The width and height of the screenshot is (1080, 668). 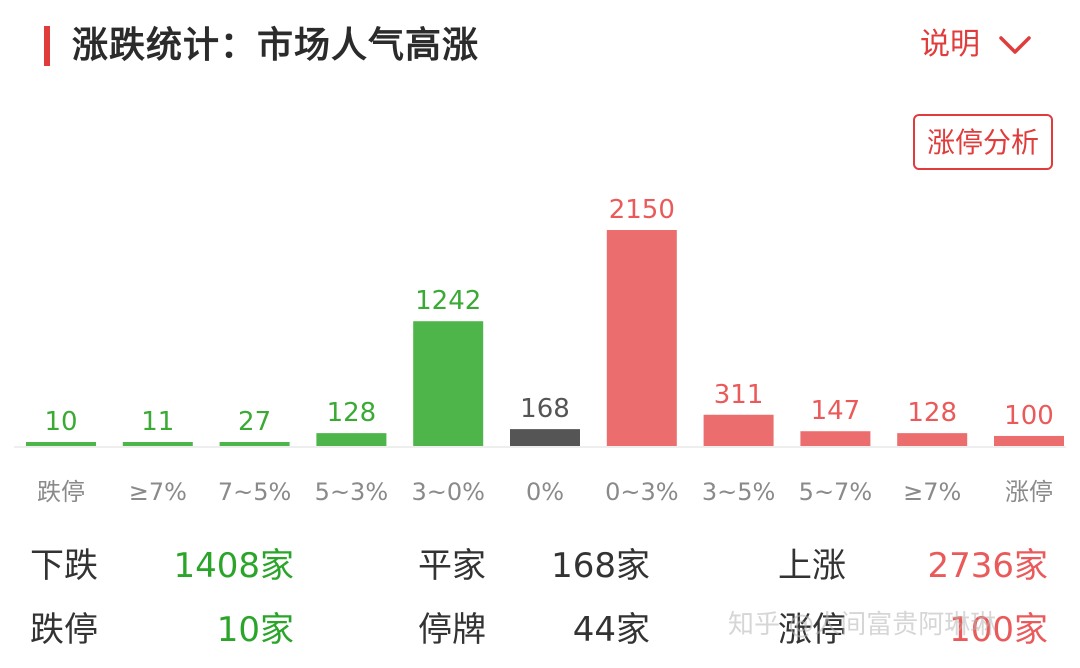 What do you see at coordinates (157, 422) in the screenshot?
I see `bar-value-label: 11` at bounding box center [157, 422].